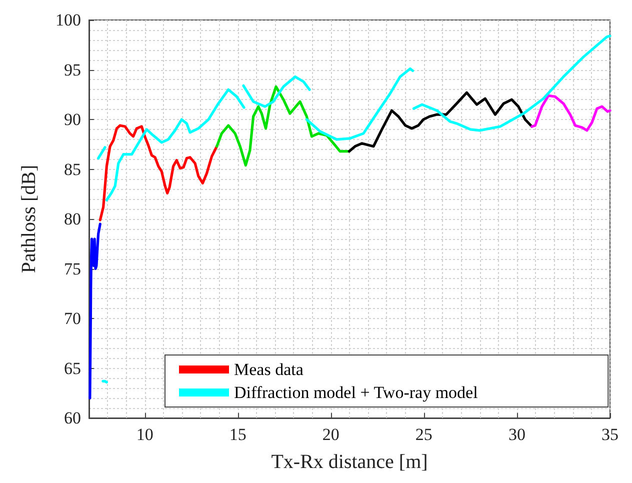  I want to click on x-tick-label: 15, so click(237, 434).